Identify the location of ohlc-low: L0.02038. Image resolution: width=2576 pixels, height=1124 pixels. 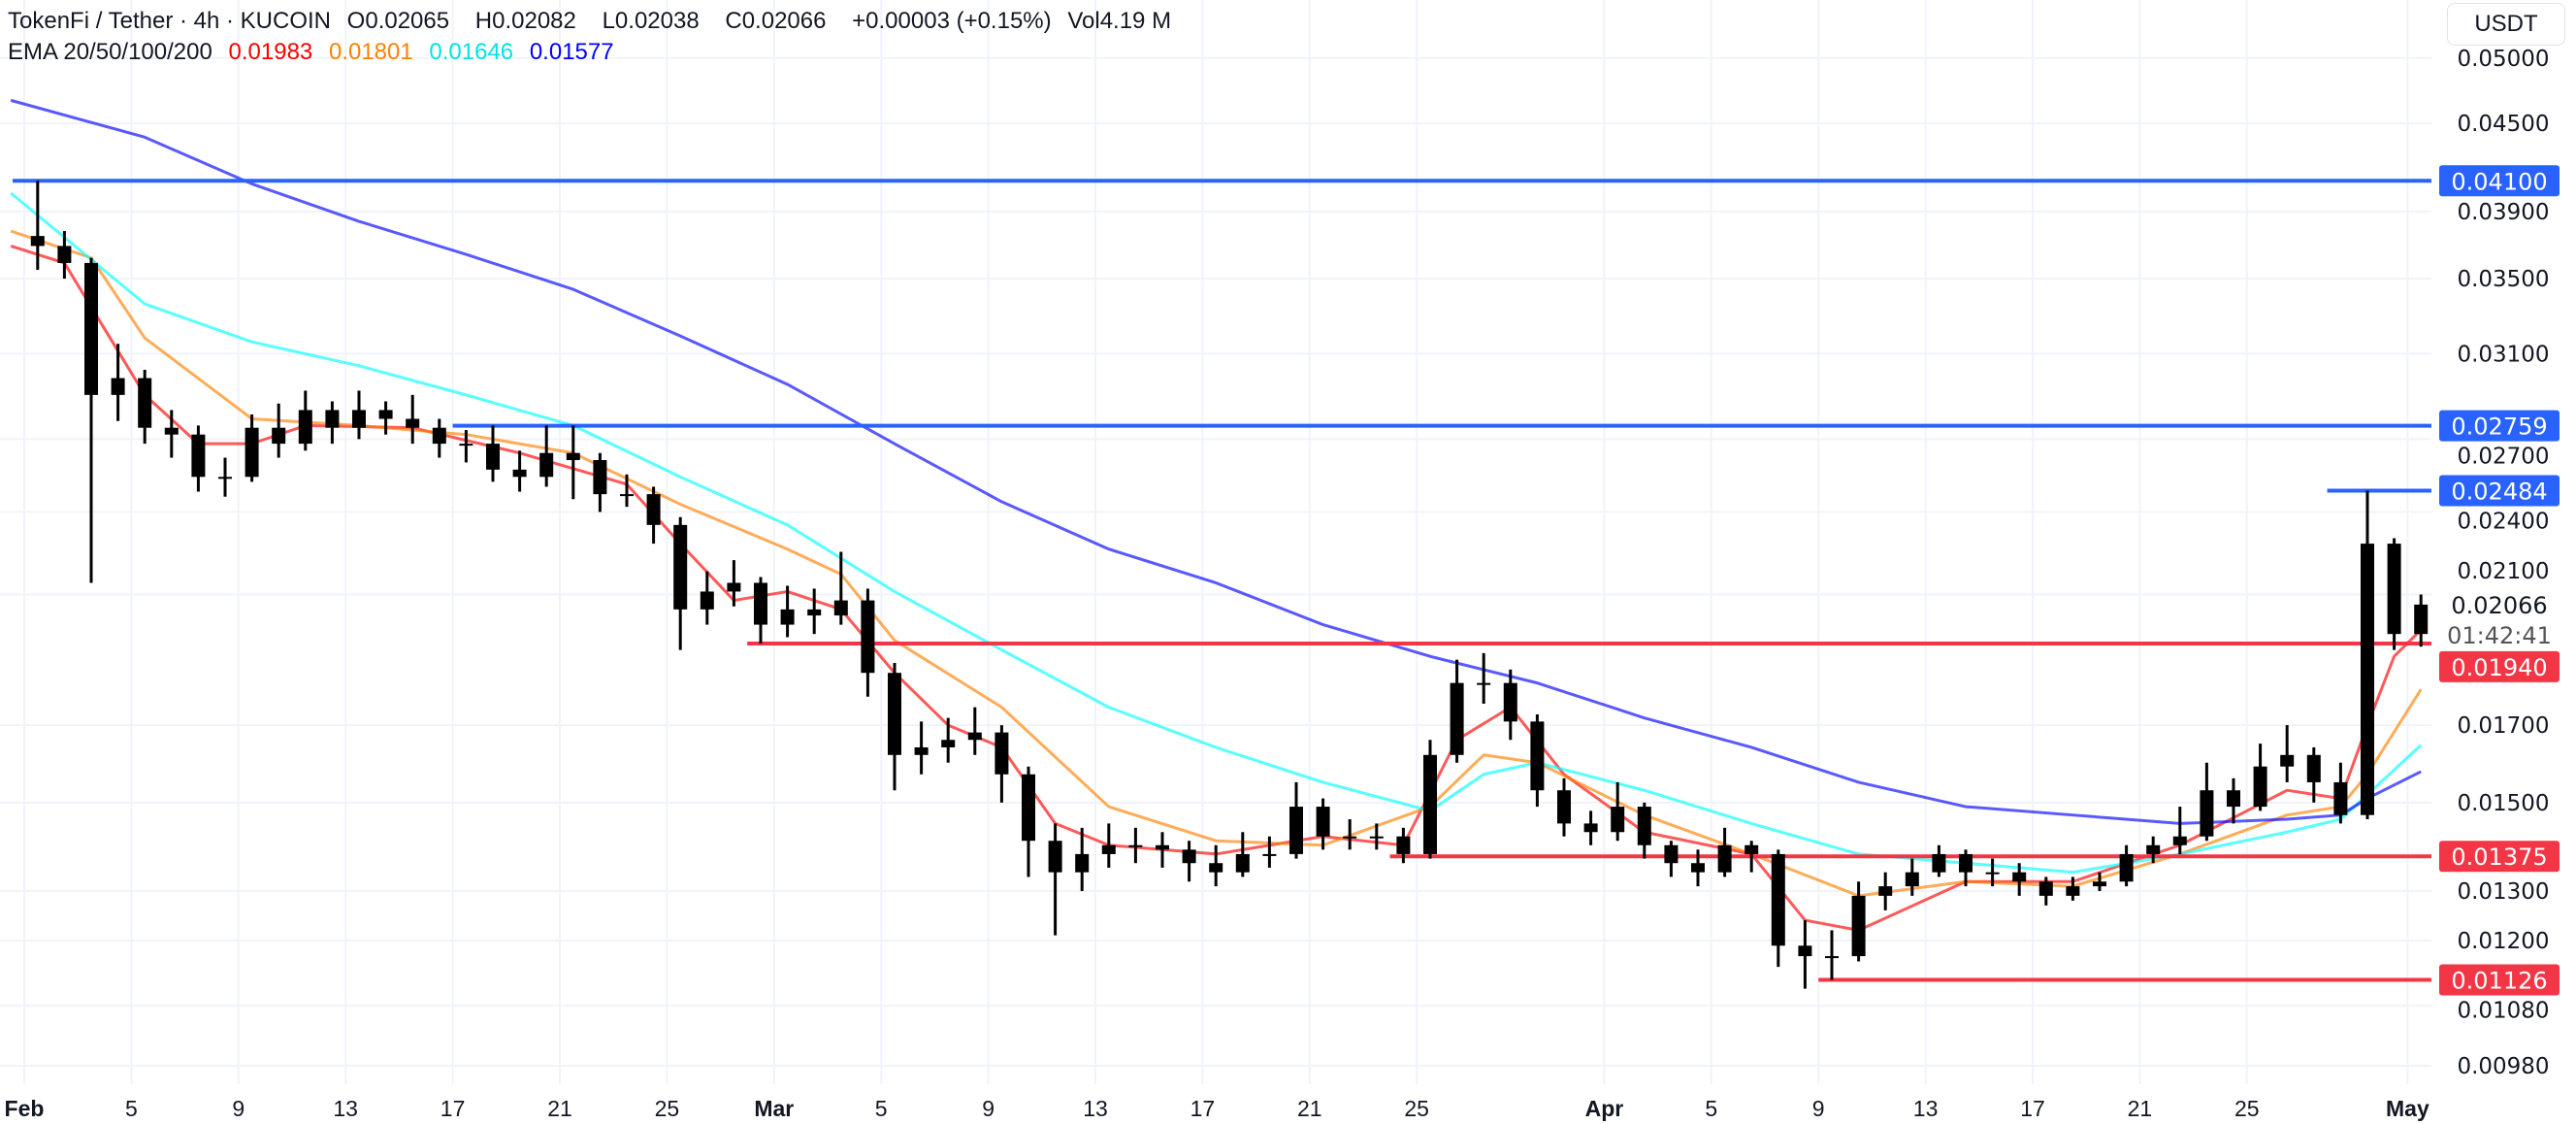
(651, 21).